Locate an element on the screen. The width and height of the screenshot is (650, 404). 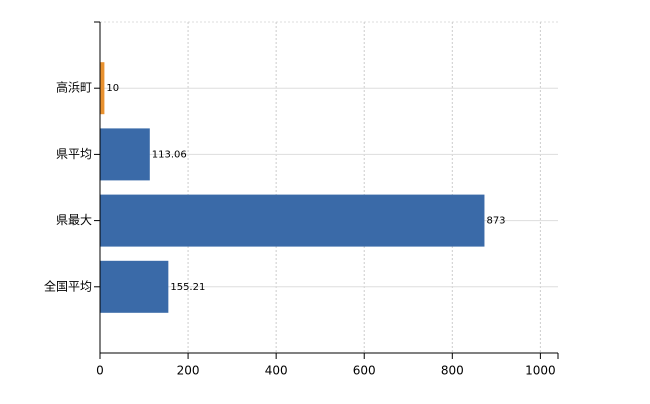
y-tick-label: 高浜町 is located at coordinates (74, 87).